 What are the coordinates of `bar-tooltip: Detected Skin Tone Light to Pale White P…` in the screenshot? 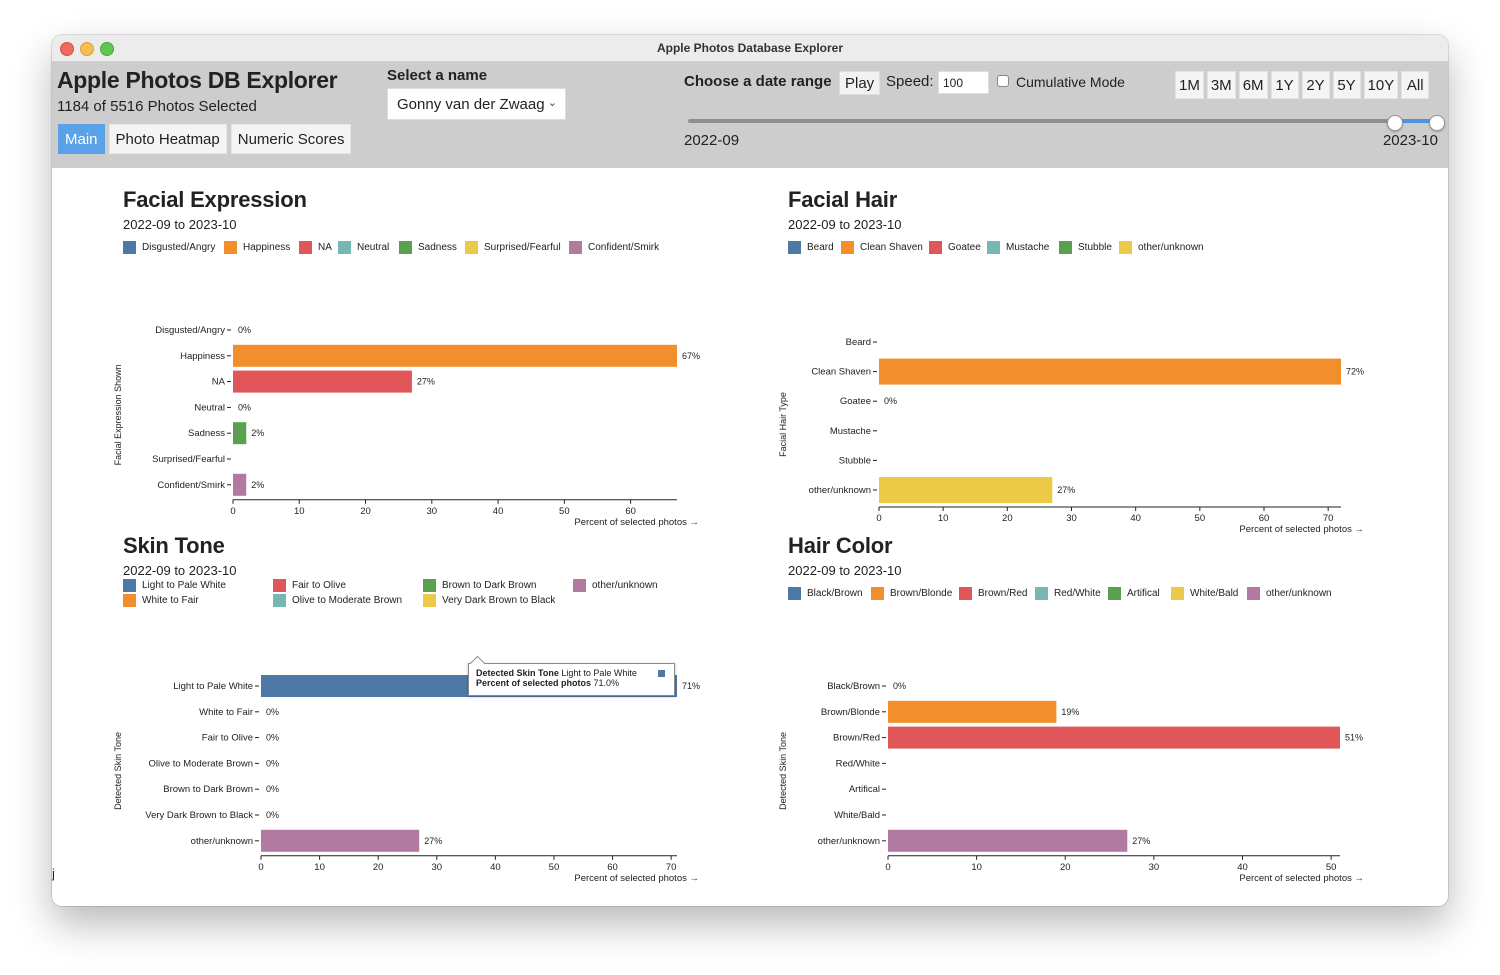 It's located at (571, 675).